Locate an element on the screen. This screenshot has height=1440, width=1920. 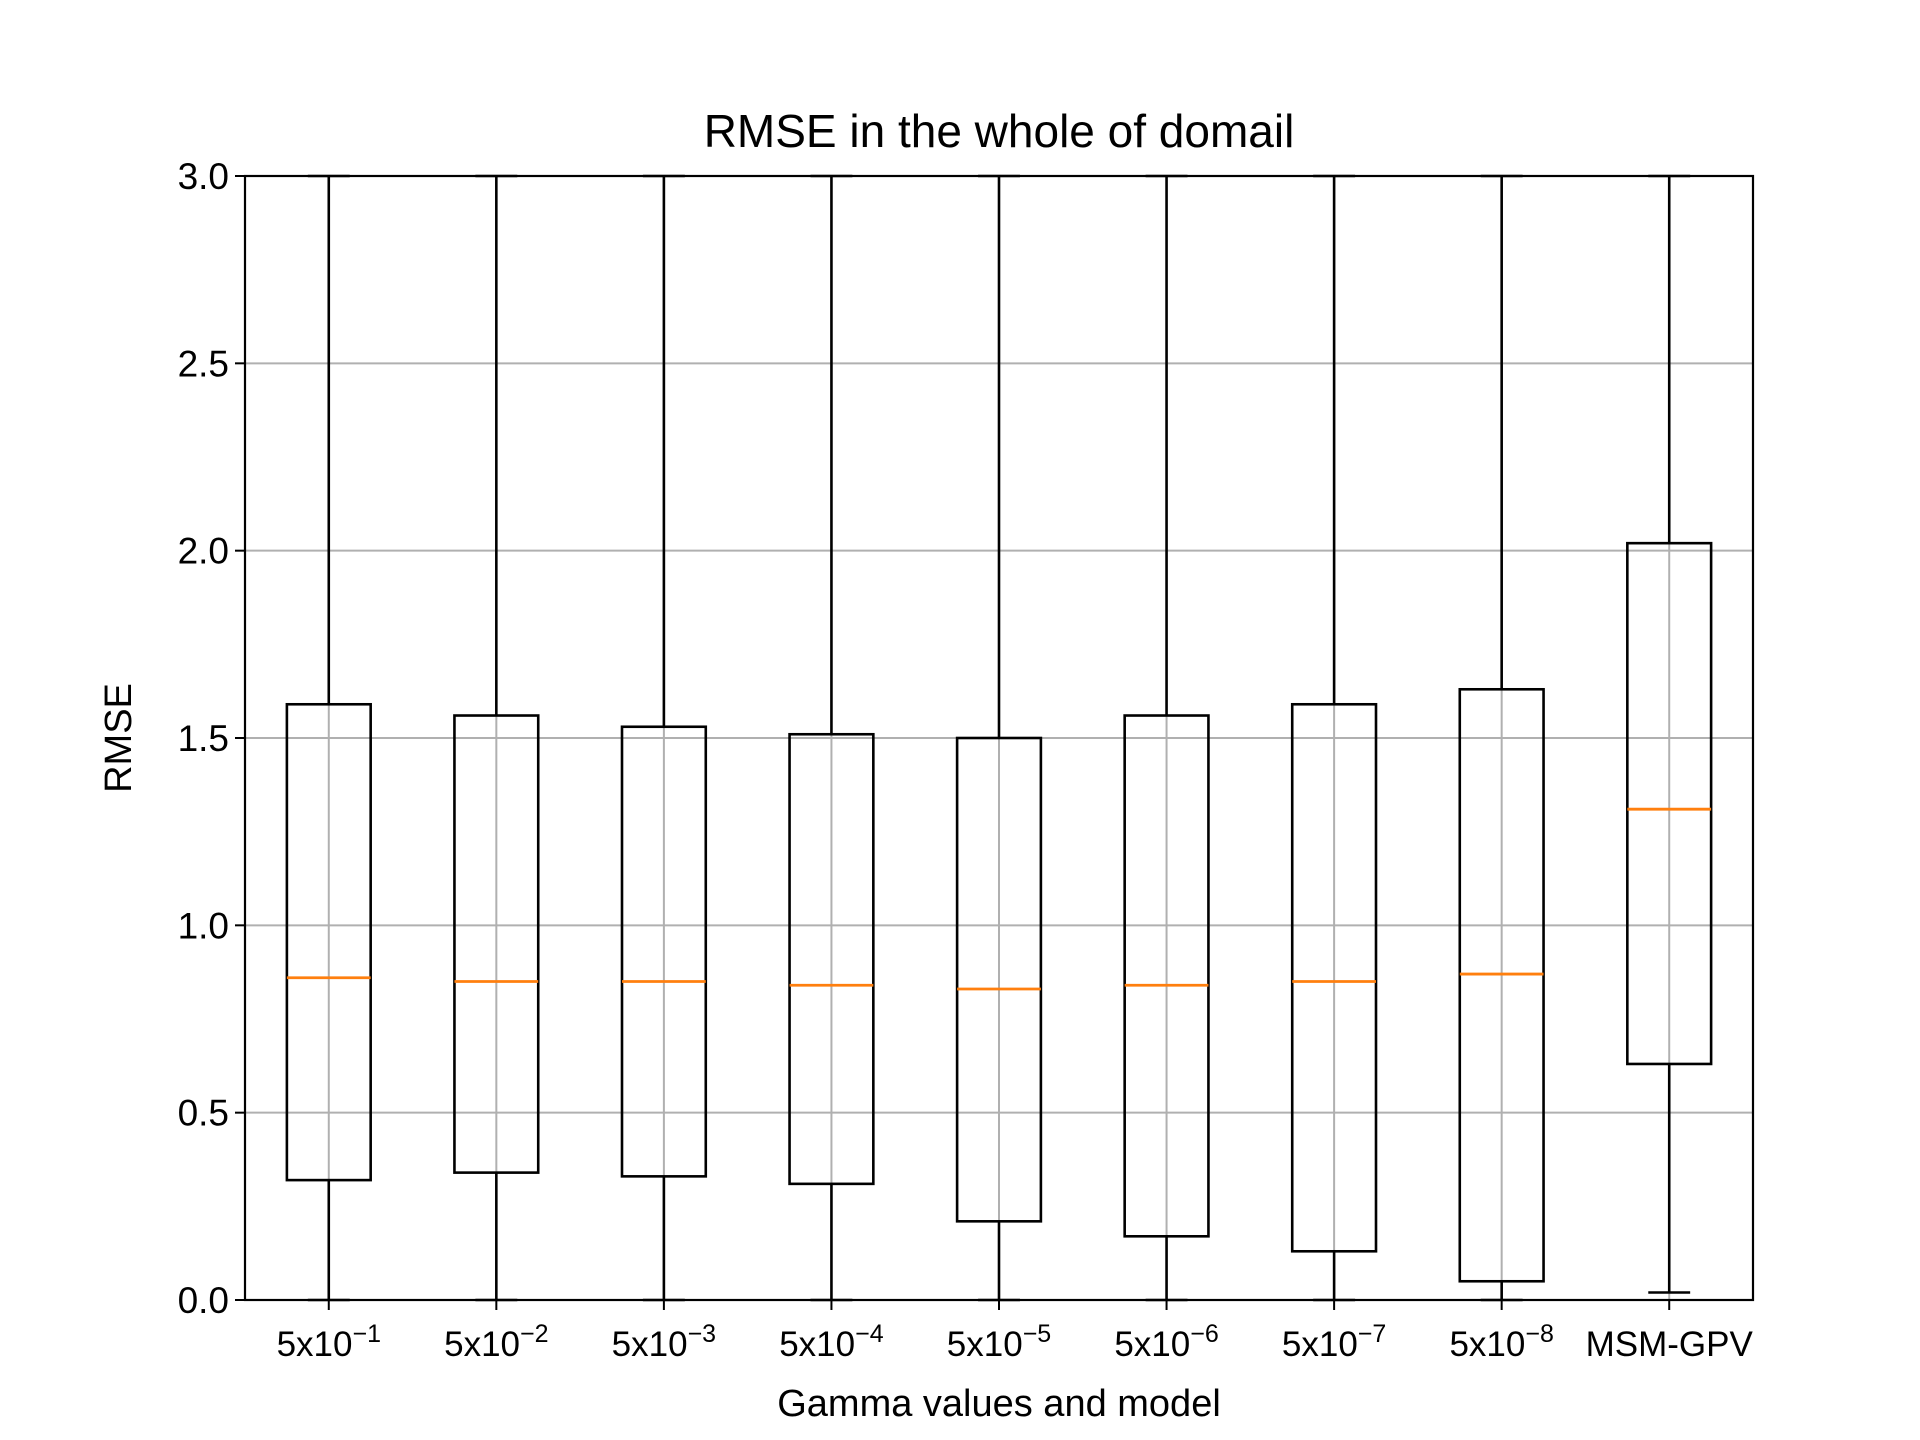
y-tick-label: 2.5 is located at coordinates (203, 363).